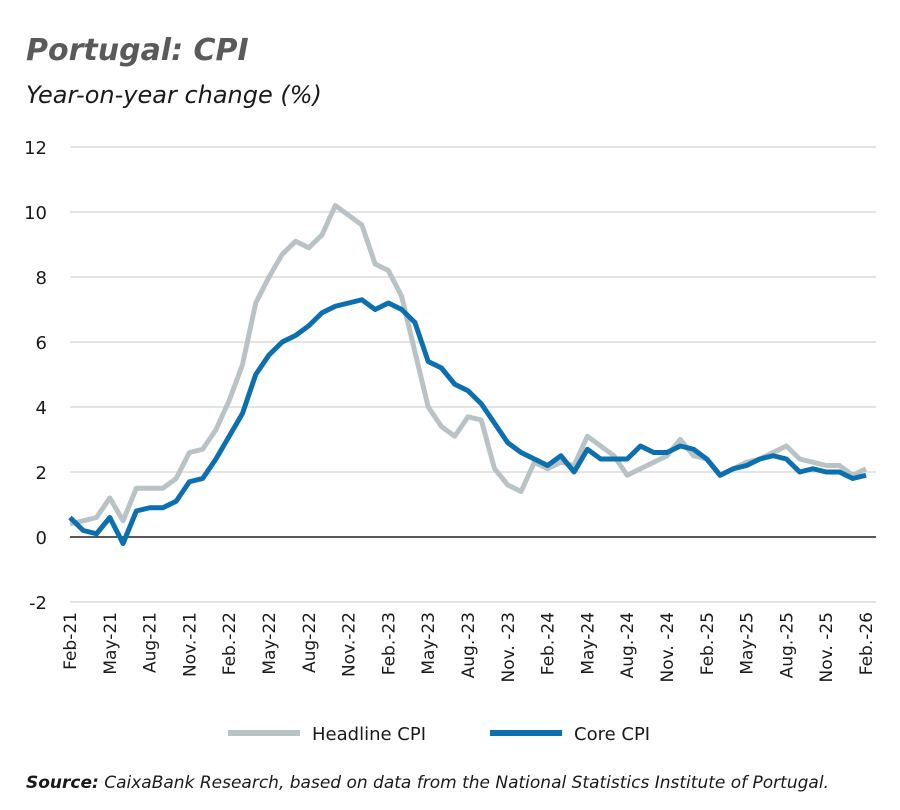 Image resolution: width=900 pixels, height=810 pixels. I want to click on y-tick-label: 8, so click(41, 278).